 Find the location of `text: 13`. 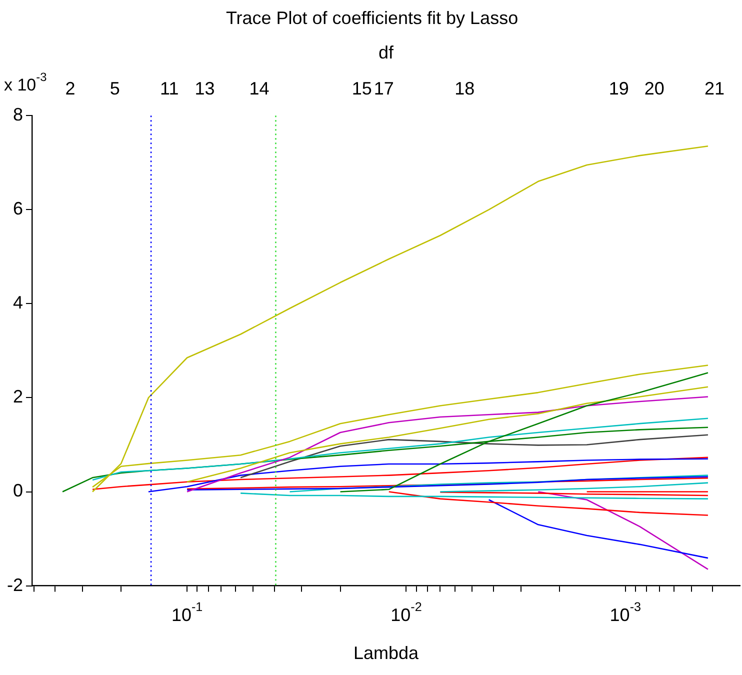

text: 13 is located at coordinates (204, 88).